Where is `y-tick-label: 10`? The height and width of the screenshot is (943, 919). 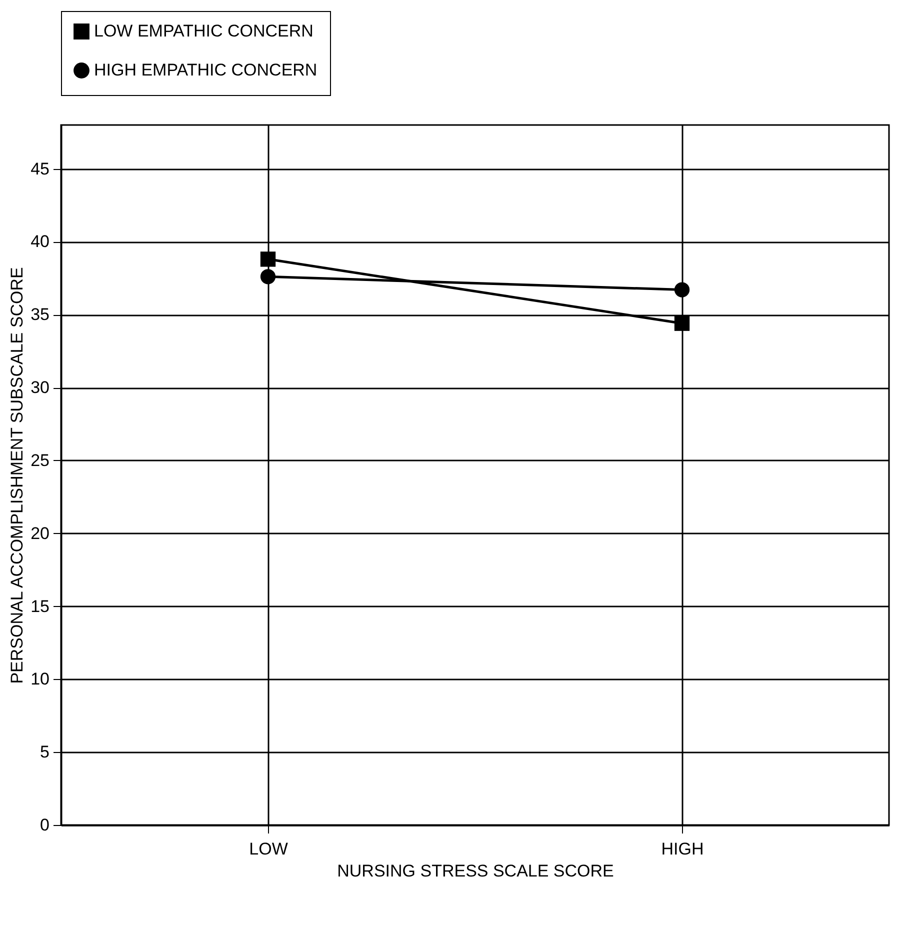 y-tick-label: 10 is located at coordinates (40, 679).